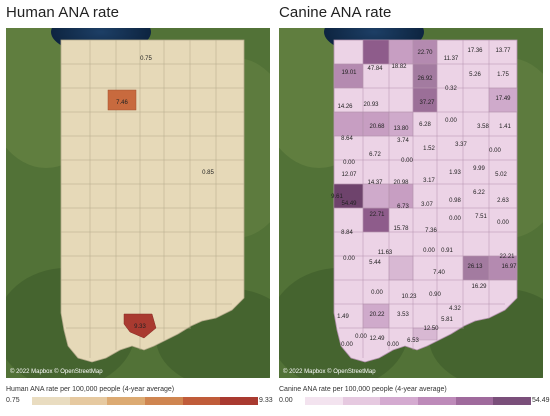 This screenshot has height=416, width=550. What do you see at coordinates (56, 372) in the screenshot?
I see `human-map-attribution: © 2022 Mapbox © OpenStreetMap` at bounding box center [56, 372].